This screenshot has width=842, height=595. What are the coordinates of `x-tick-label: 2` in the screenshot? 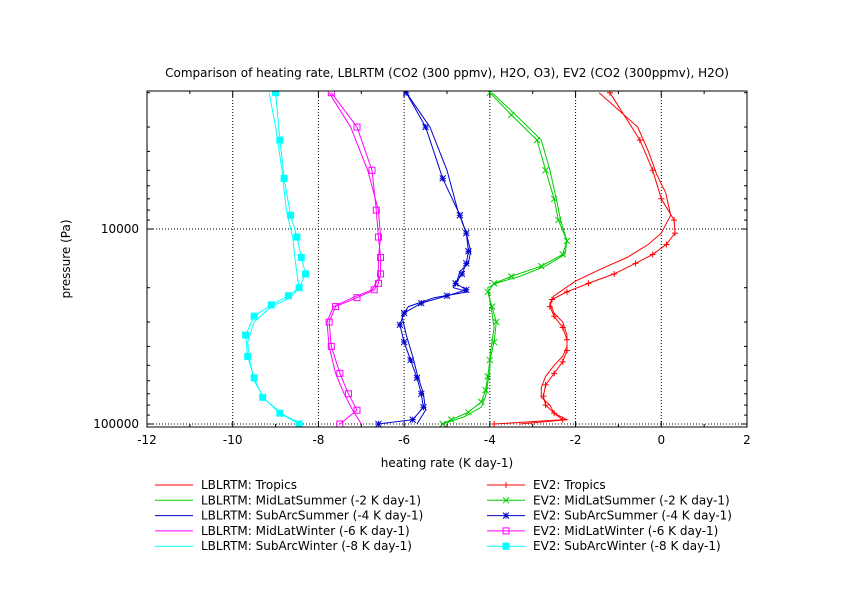 It's located at (747, 440).